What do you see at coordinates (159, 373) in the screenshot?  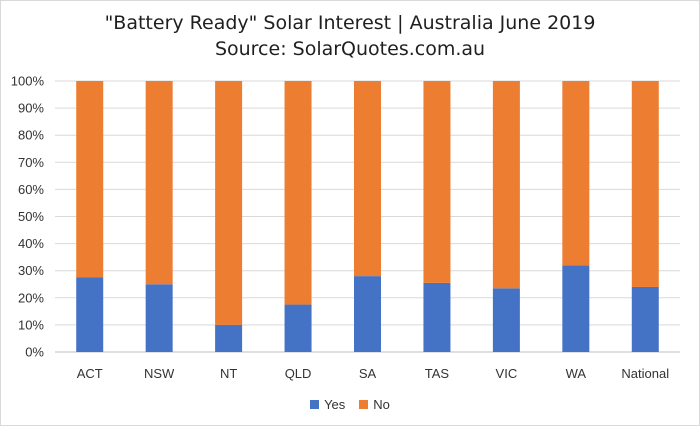 I see `x-tick-label: NSW` at bounding box center [159, 373].